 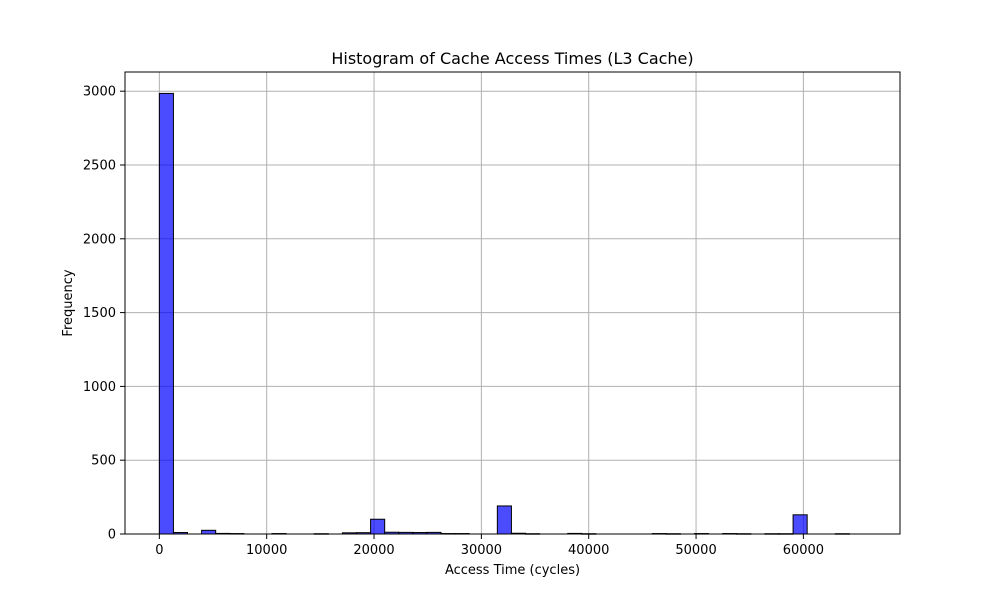 I want to click on y-tick-label: 1000, so click(x=99, y=387).